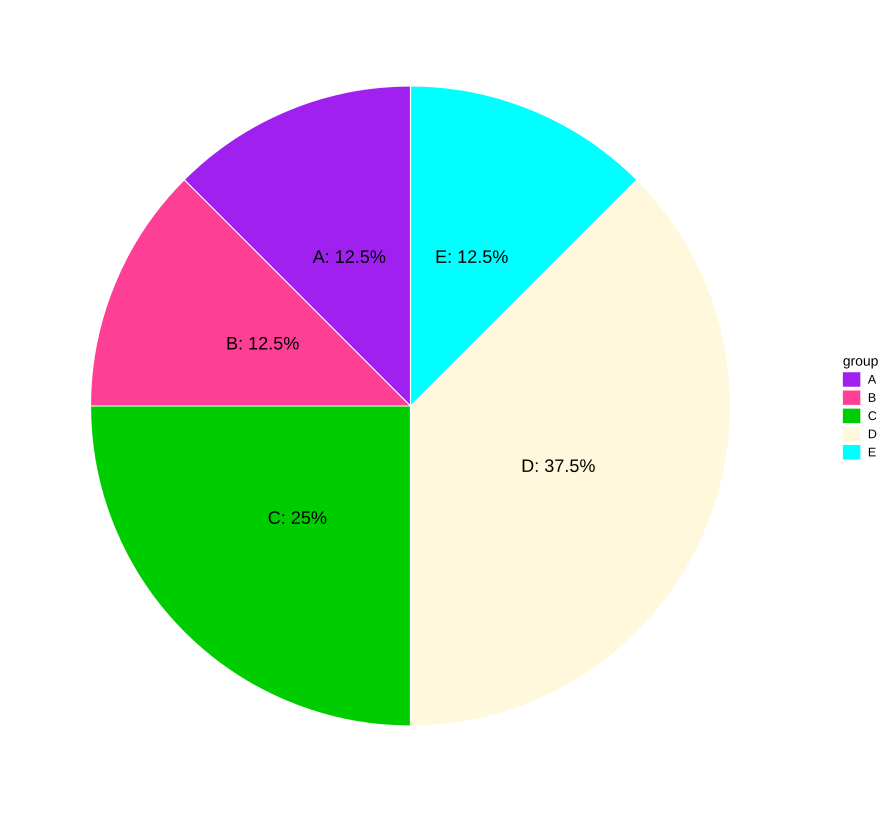  I want to click on legend-label: E, so click(872, 452).